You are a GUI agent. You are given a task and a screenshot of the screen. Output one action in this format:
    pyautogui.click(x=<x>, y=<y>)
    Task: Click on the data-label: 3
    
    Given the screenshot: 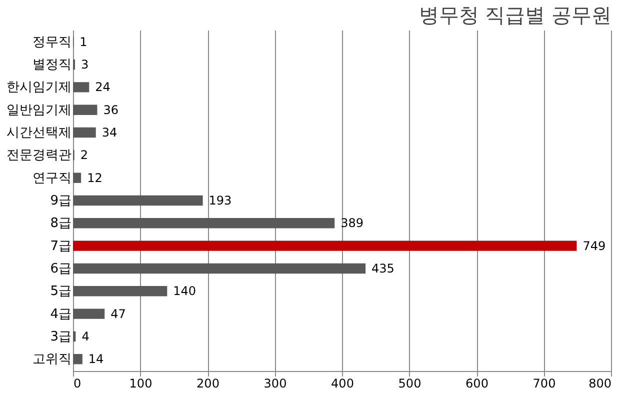 What is the action you would take?
    pyautogui.click(x=85, y=65)
    